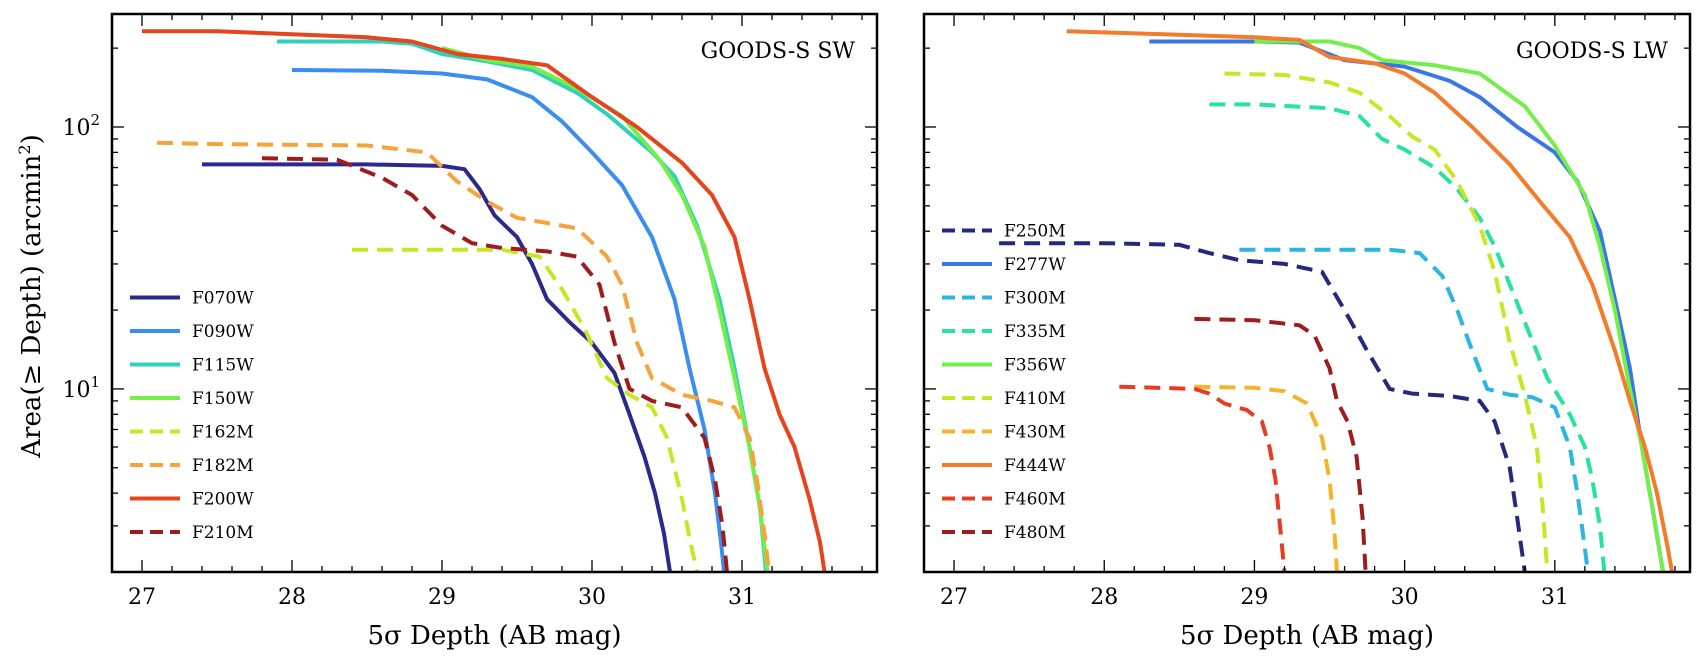 The width and height of the screenshot is (1700, 667). Describe the element at coordinates (1035, 299) in the screenshot. I see `legend-label-f300m: F300M` at that location.